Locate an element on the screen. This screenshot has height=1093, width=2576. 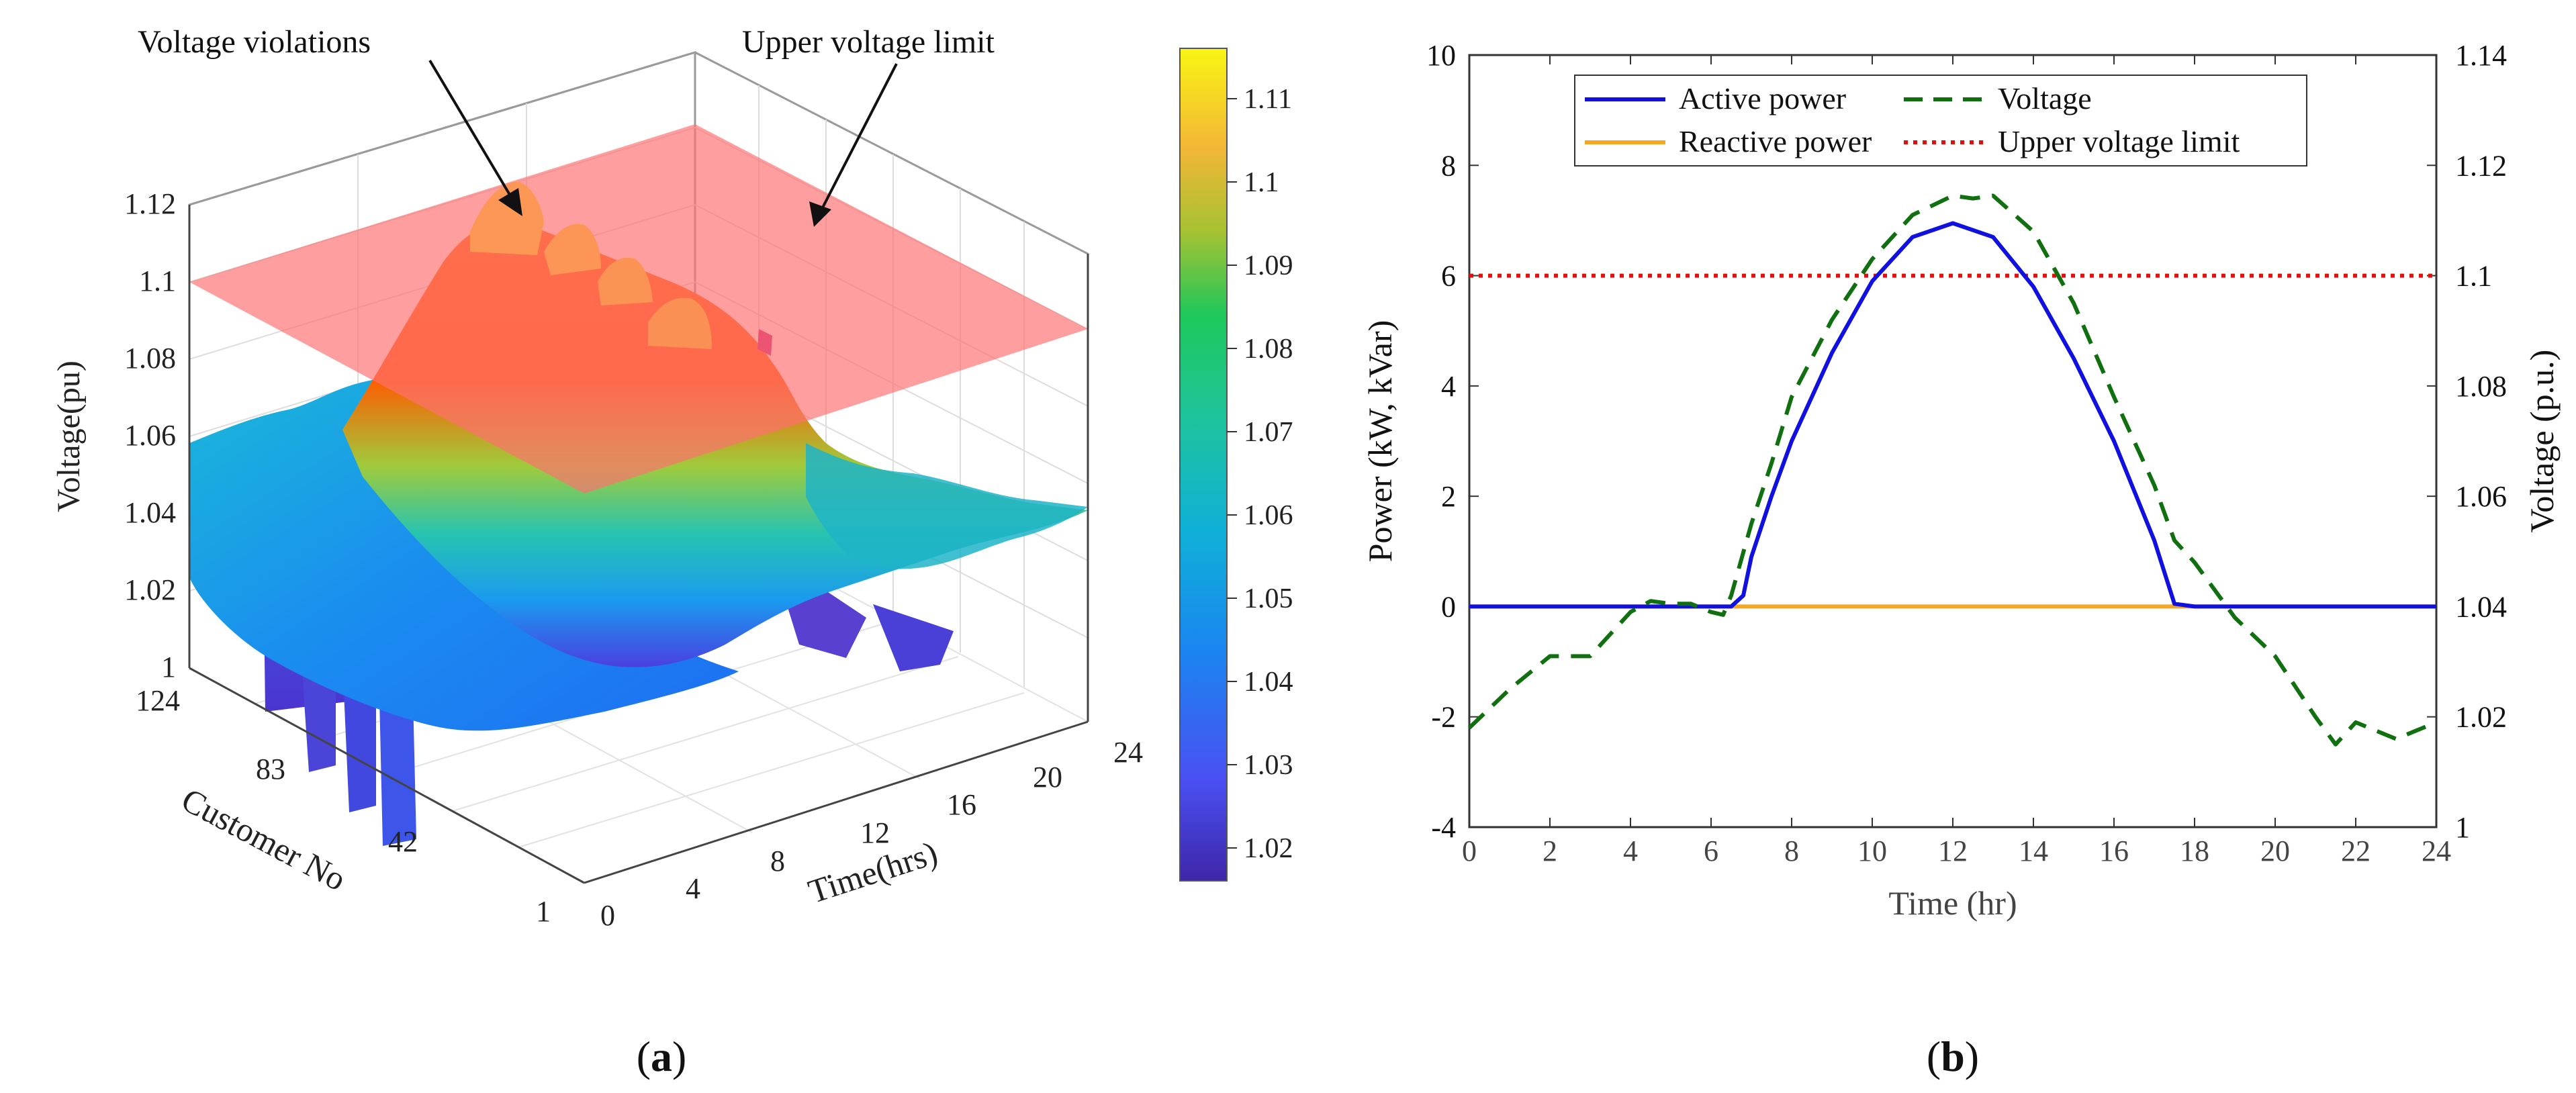
arrow-voltage-violations is located at coordinates (471, 131).